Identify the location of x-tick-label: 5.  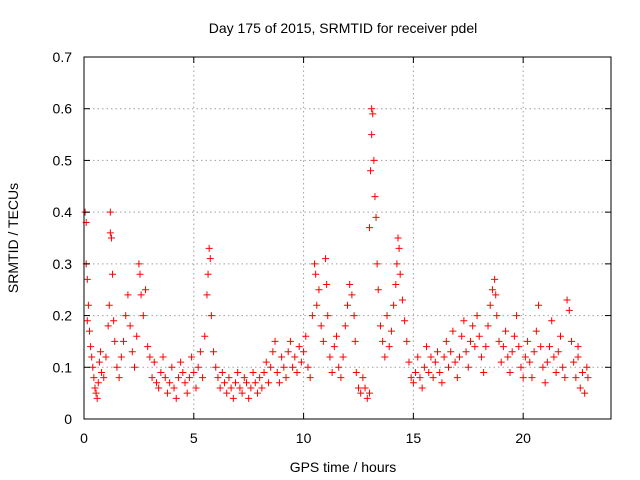
(194, 438).